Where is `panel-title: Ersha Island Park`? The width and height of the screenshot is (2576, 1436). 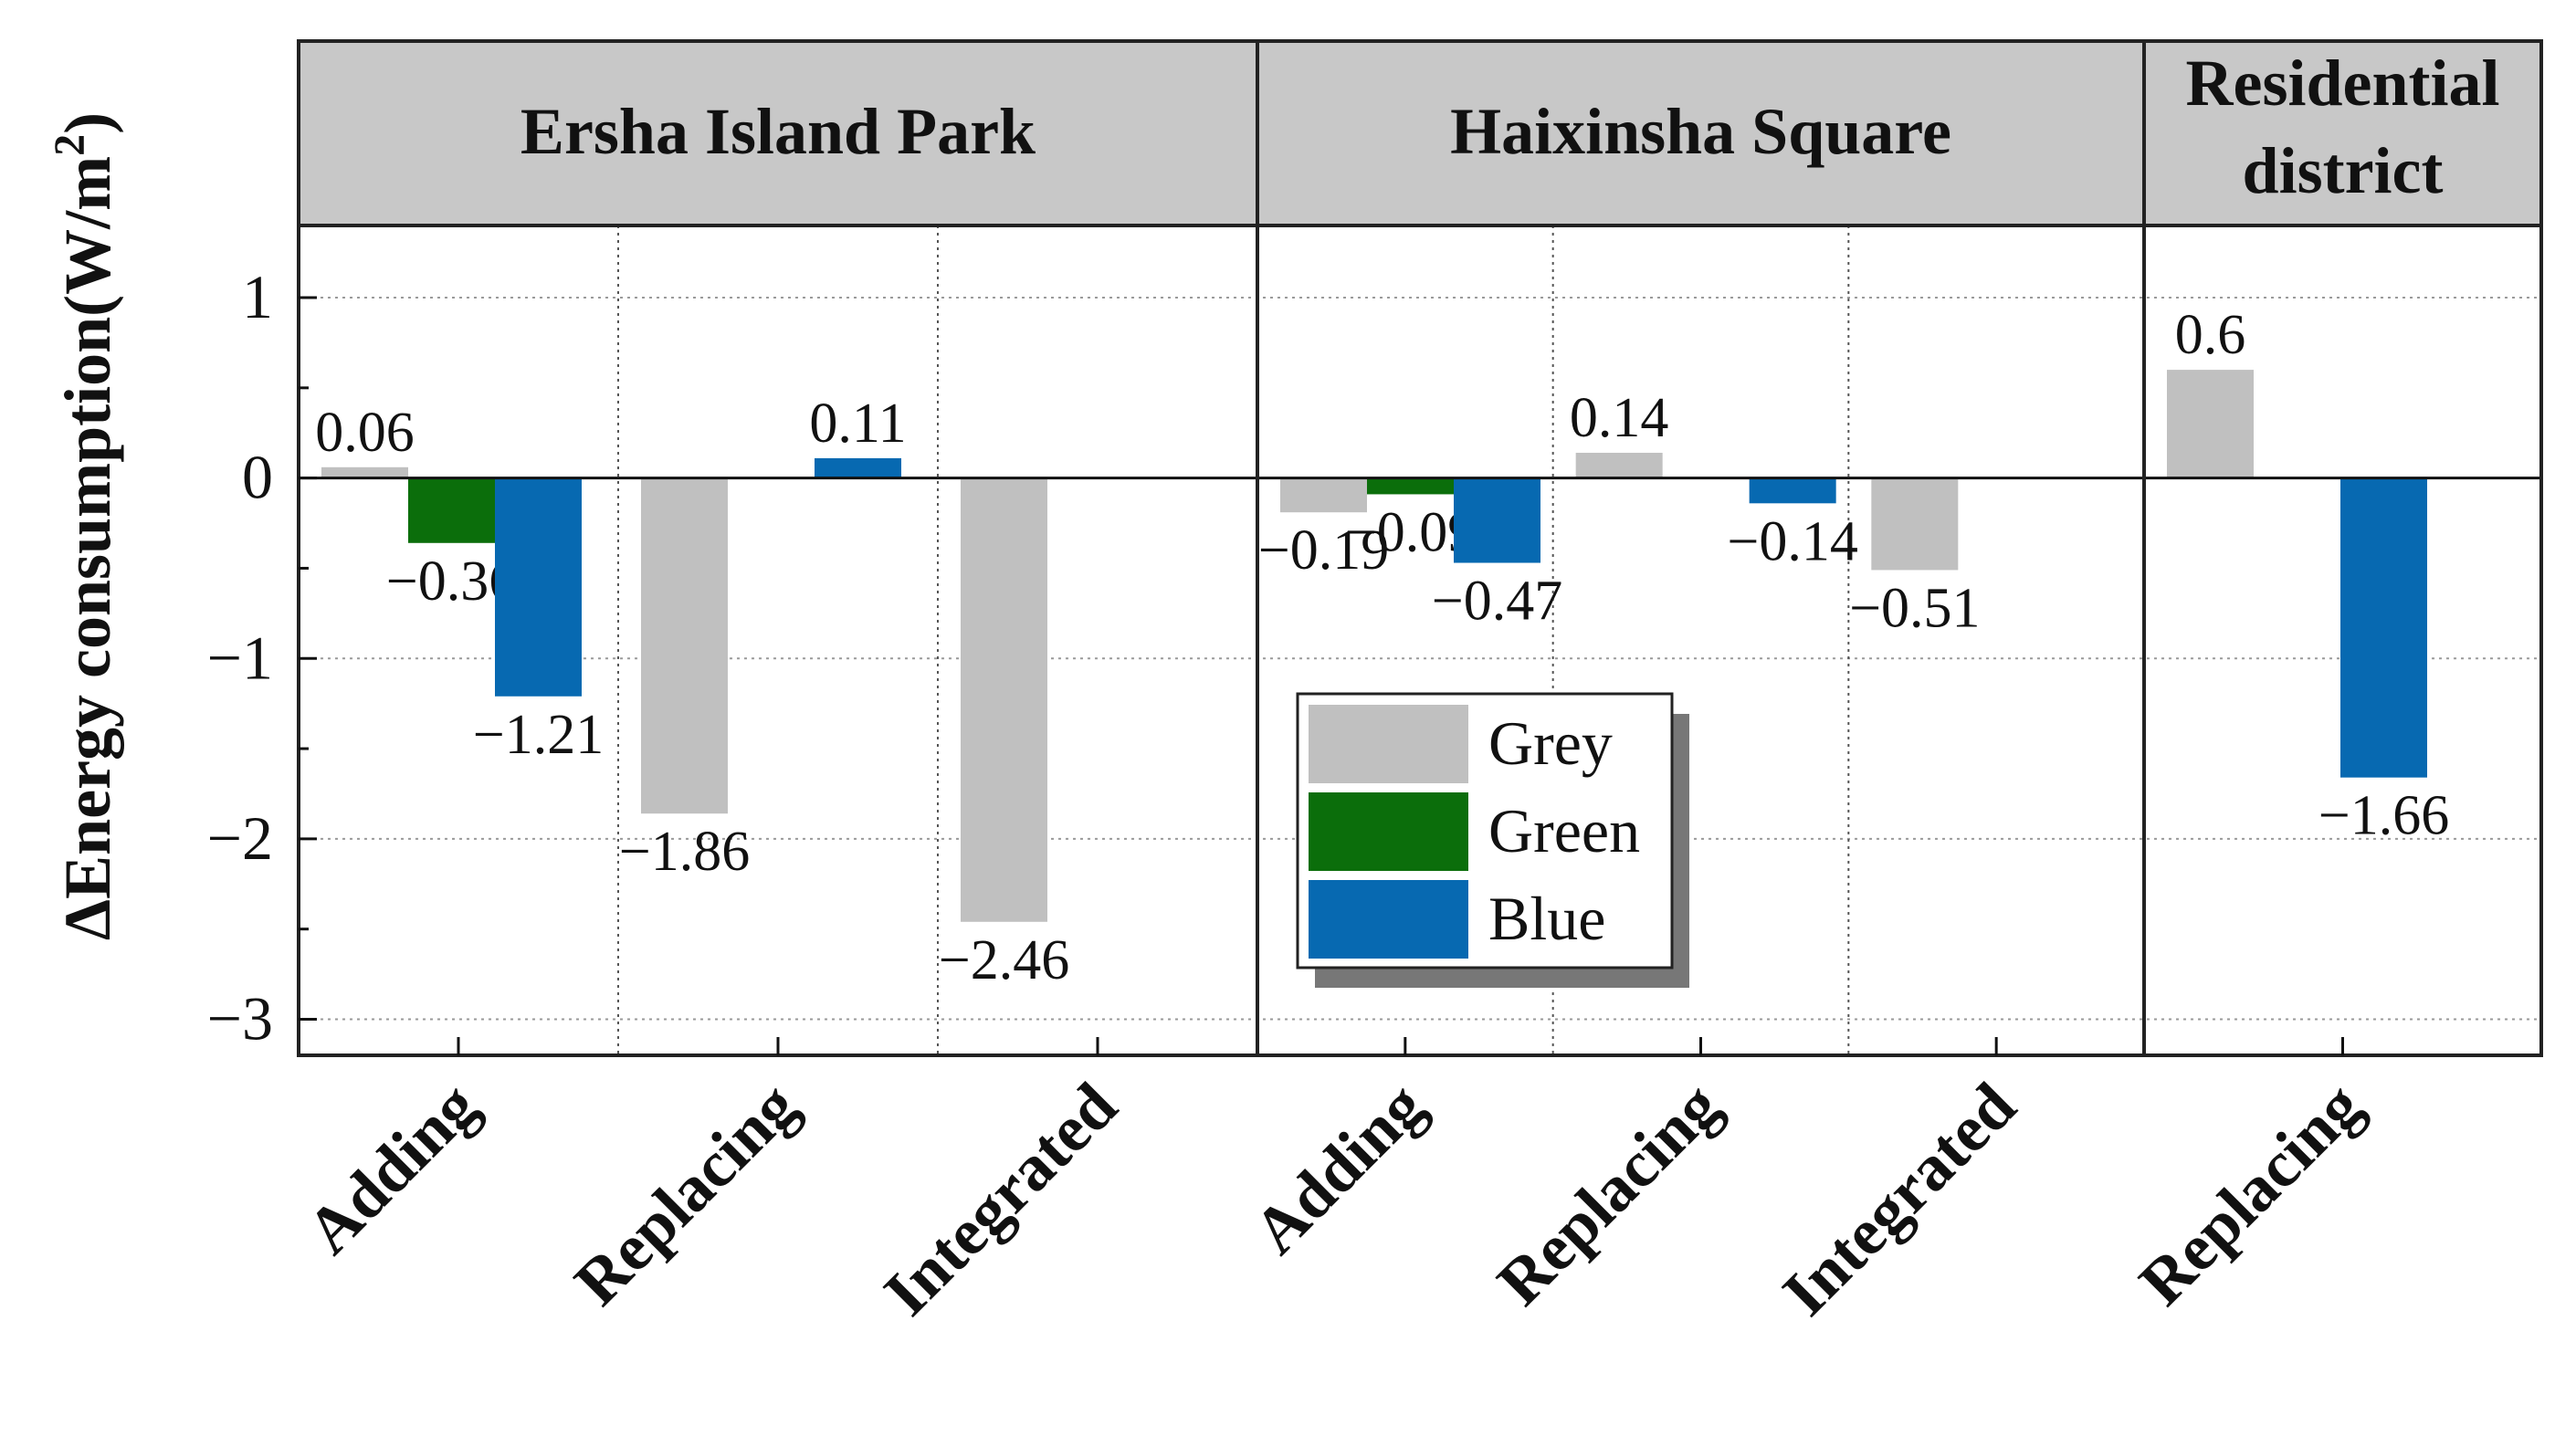
panel-title: Ersha Island Park is located at coordinates (778, 131).